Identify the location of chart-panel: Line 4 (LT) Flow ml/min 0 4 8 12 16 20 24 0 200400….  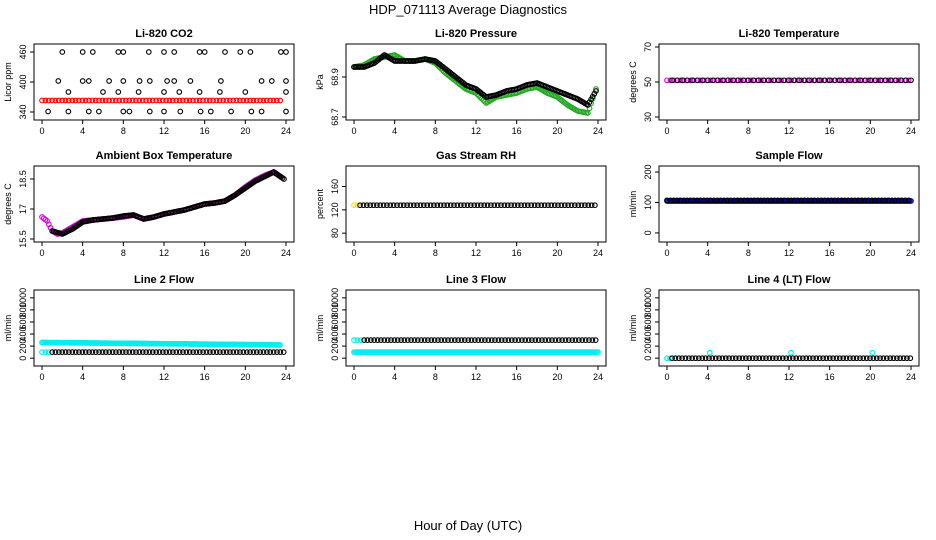
(774, 328).